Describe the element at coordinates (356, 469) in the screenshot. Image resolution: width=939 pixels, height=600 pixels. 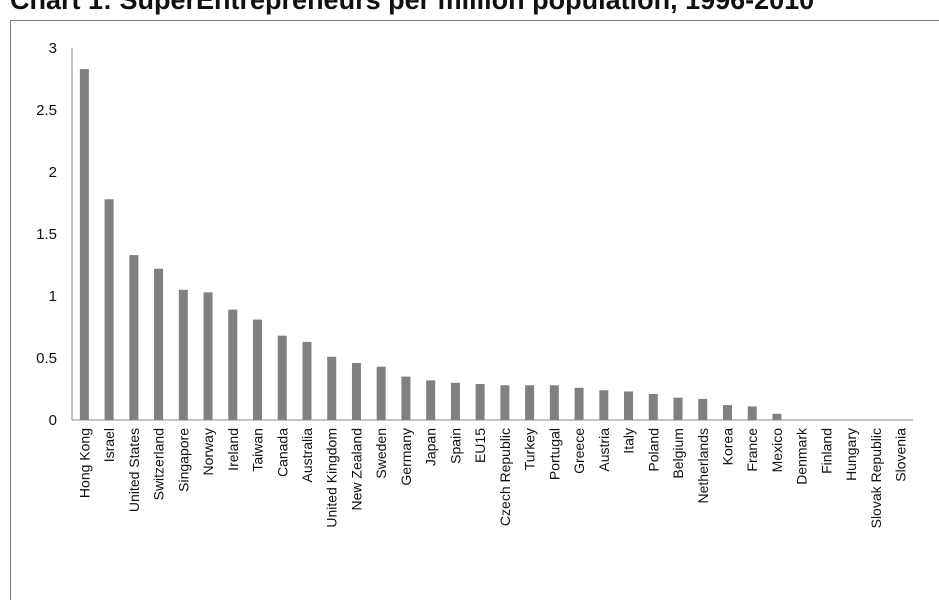
I see `x-tick-label: New Zealand` at that location.